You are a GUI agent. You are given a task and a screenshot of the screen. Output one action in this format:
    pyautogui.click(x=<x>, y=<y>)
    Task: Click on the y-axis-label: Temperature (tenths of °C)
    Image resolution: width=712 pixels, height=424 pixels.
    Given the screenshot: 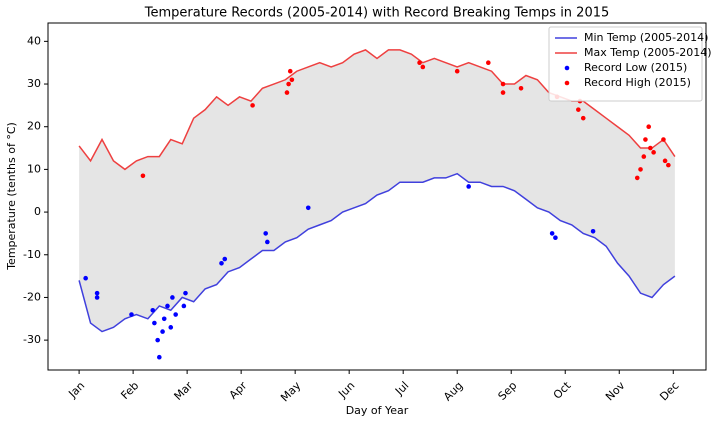 What is the action you would take?
    pyautogui.click(x=11, y=196)
    